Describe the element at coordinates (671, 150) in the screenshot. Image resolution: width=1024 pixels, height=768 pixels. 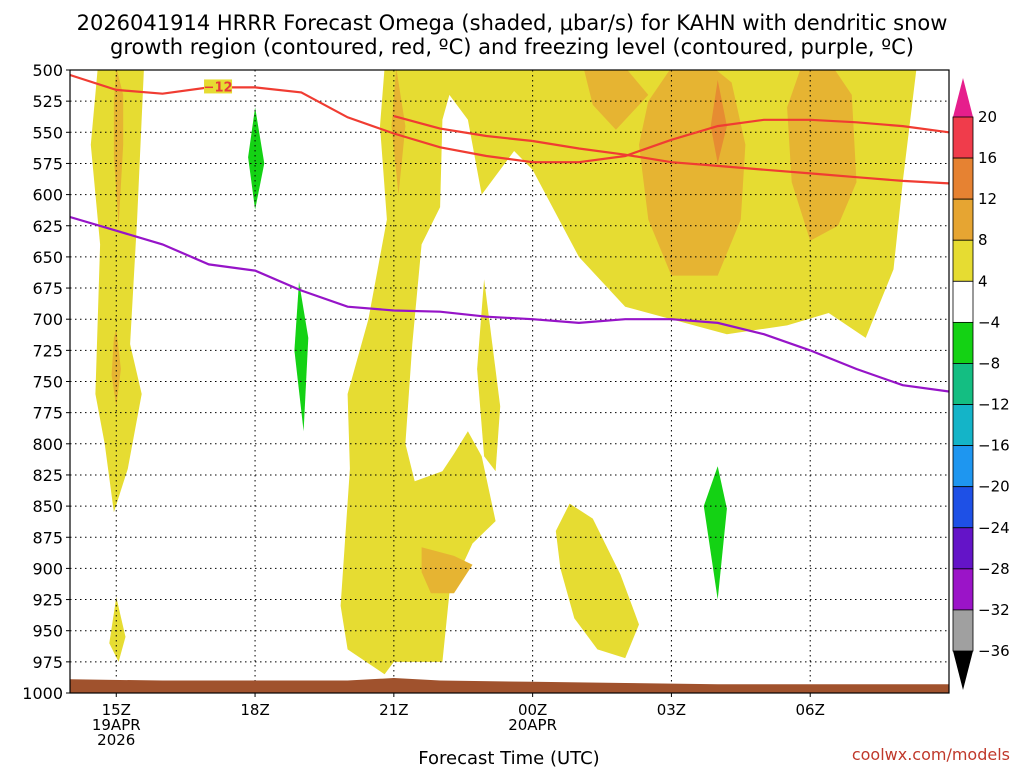
I see `contour-line` at that location.